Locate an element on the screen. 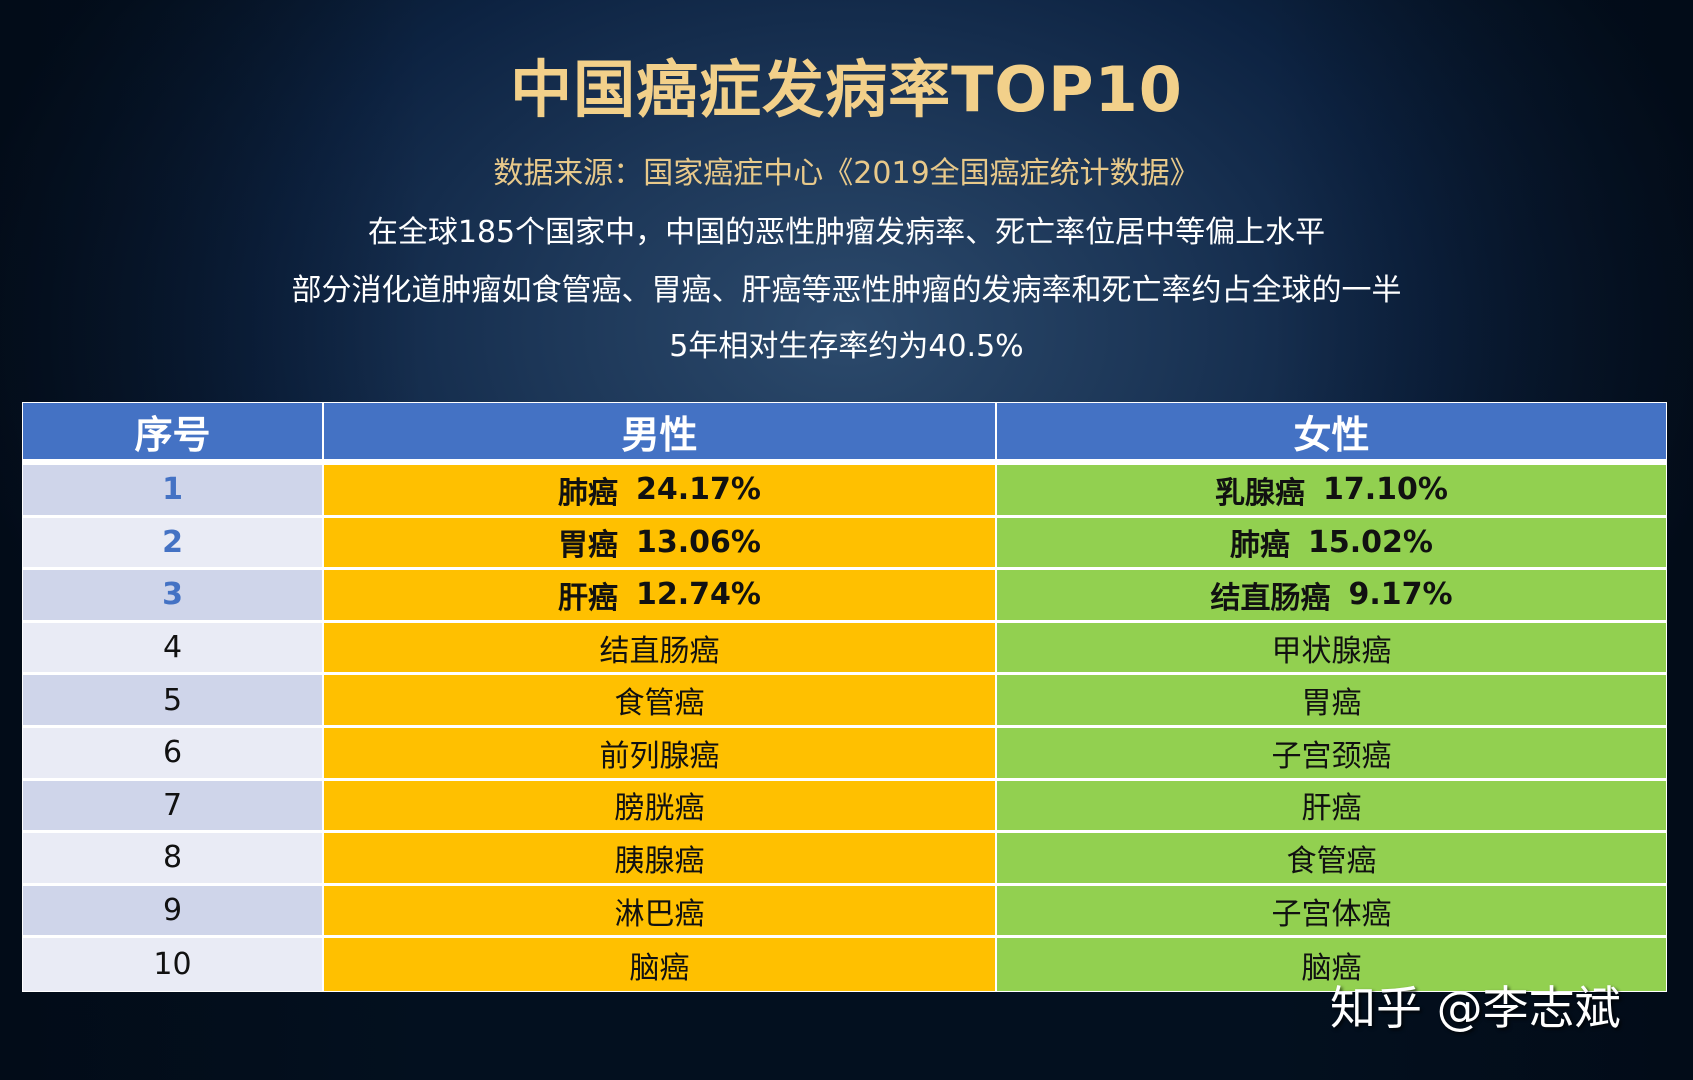 This screenshot has height=1080, width=1693. column-header-rank: 序号 is located at coordinates (172, 434).